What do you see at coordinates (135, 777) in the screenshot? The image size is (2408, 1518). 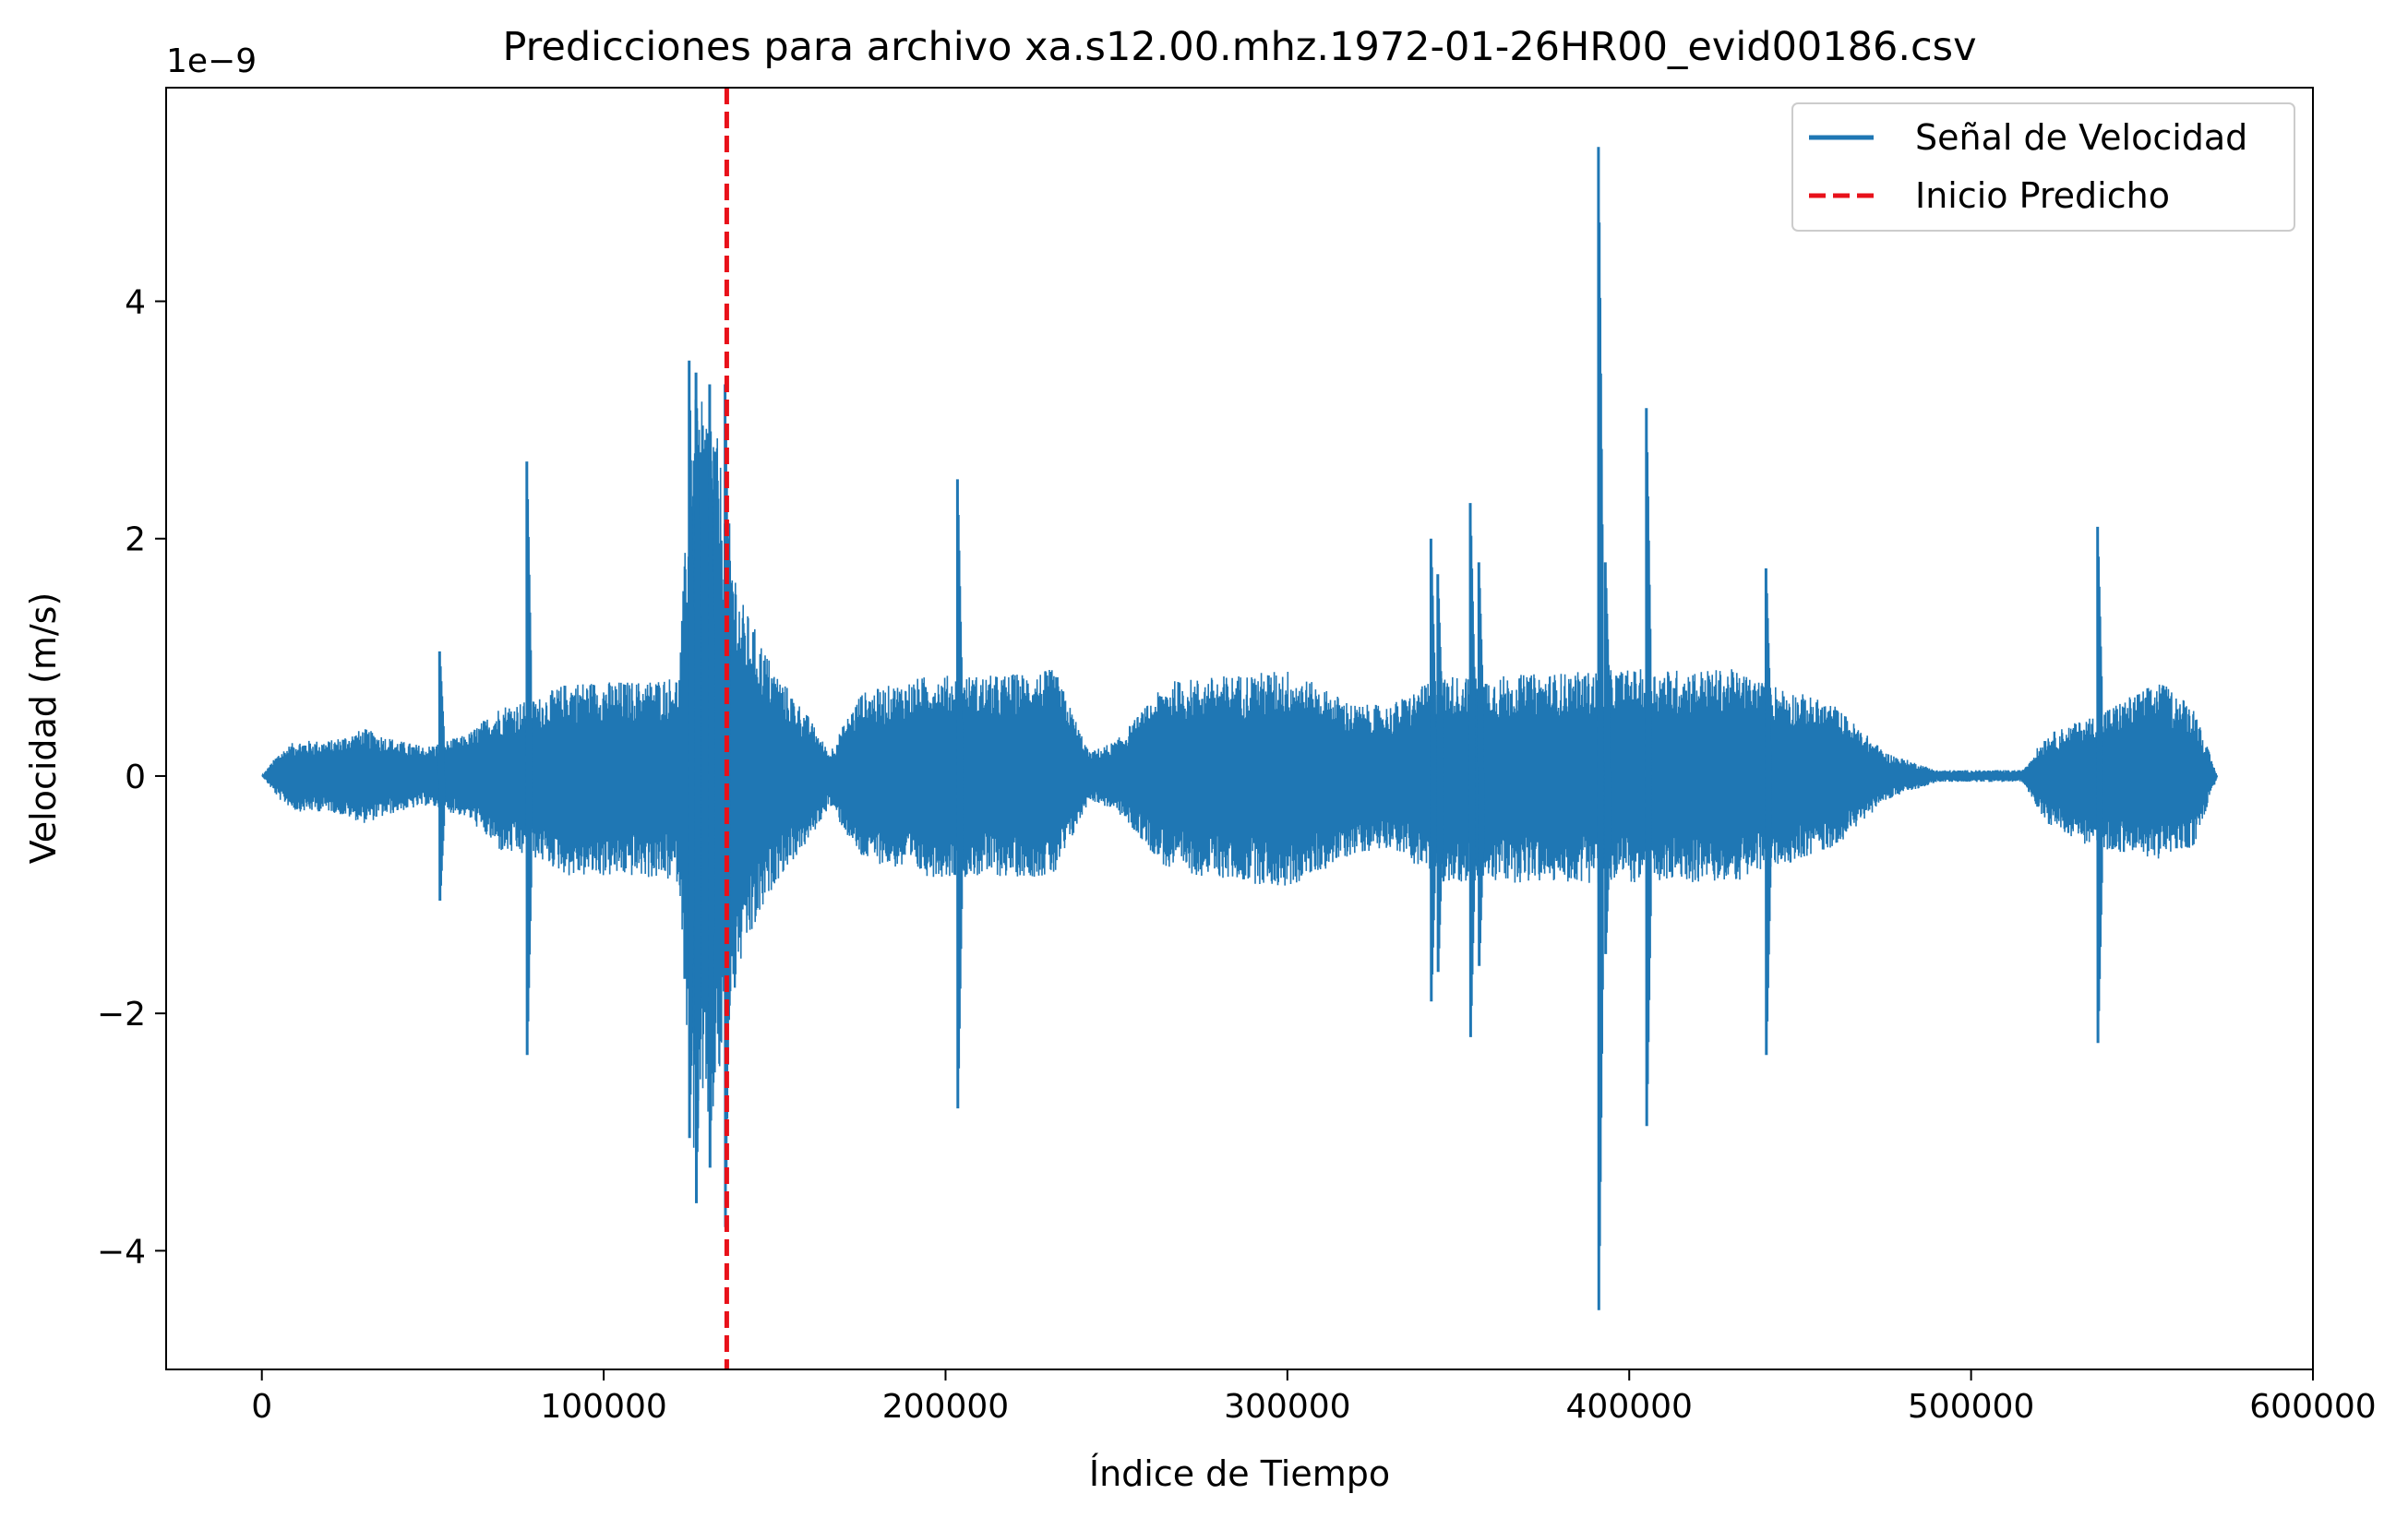 I see `y-tick-label: 0` at bounding box center [135, 777].